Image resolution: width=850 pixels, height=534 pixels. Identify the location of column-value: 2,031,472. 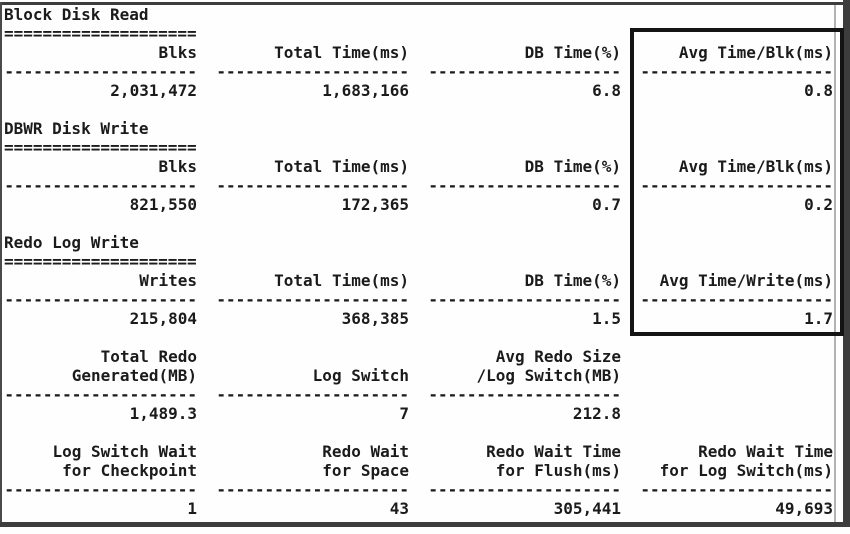
(153, 90).